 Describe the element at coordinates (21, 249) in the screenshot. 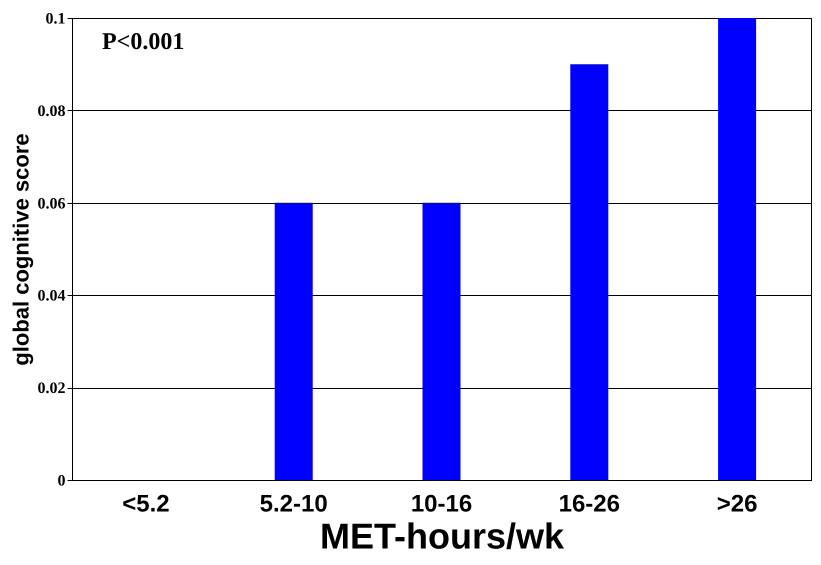

I see `y-axis-title: global cognitive score` at that location.